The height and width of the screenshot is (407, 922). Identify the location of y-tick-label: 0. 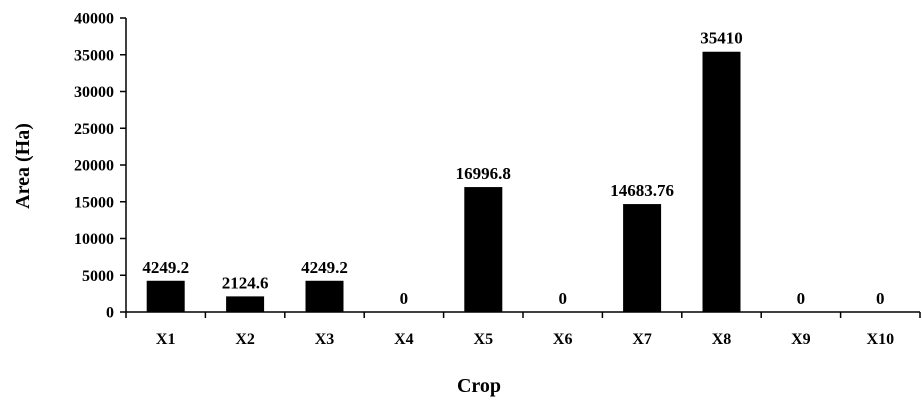
(110, 313).